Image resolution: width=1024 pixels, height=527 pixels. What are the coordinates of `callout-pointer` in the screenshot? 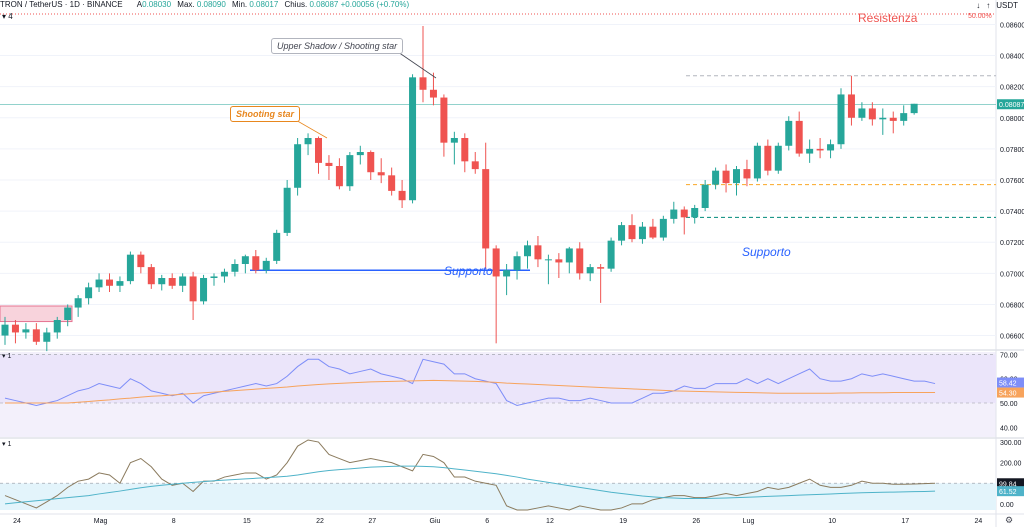 It's located at (417, 65).